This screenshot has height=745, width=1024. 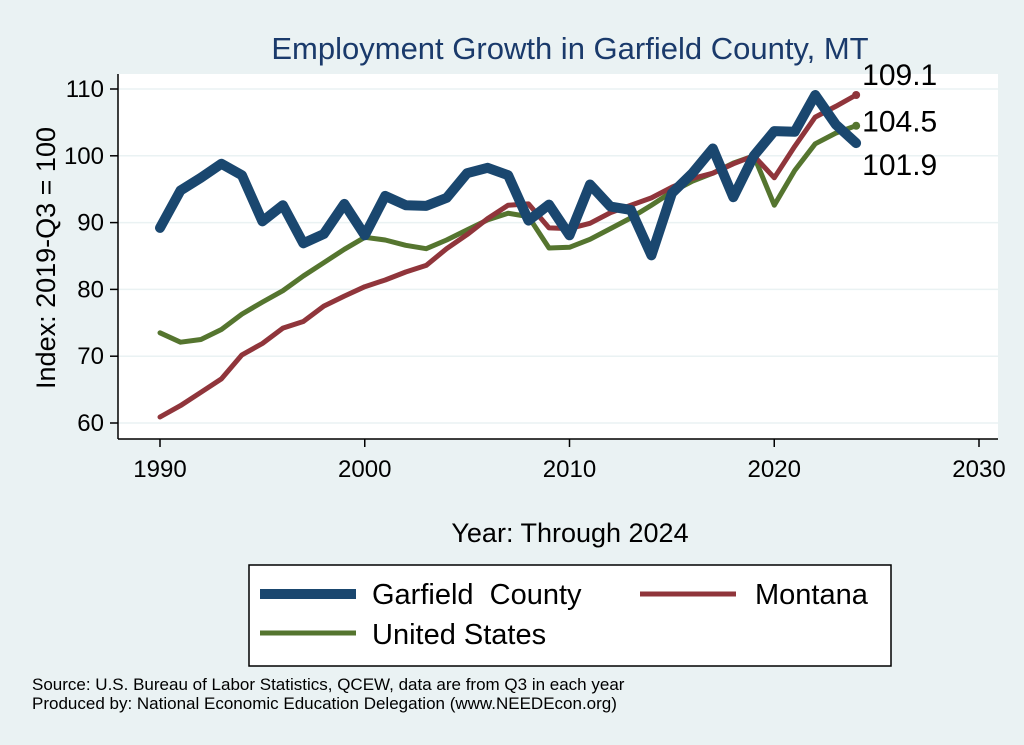 What do you see at coordinates (570, 615) in the screenshot?
I see `legend` at bounding box center [570, 615].